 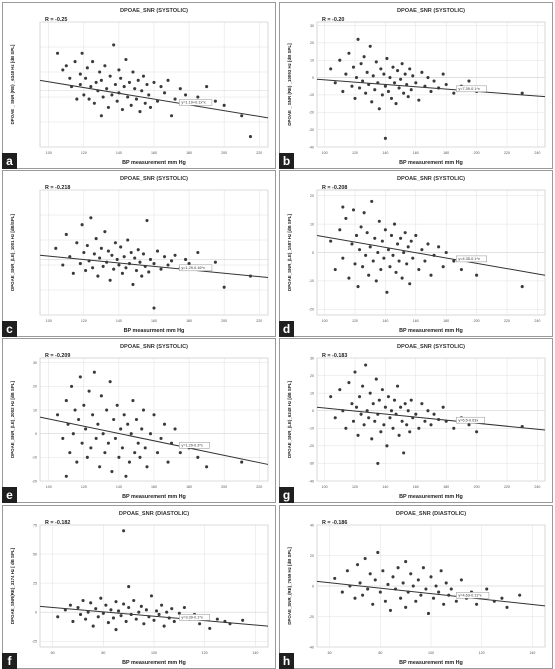 What do you see at coordinates (312, 376) in the screenshot?
I see `y-tick-label: 20` at bounding box center [312, 376].